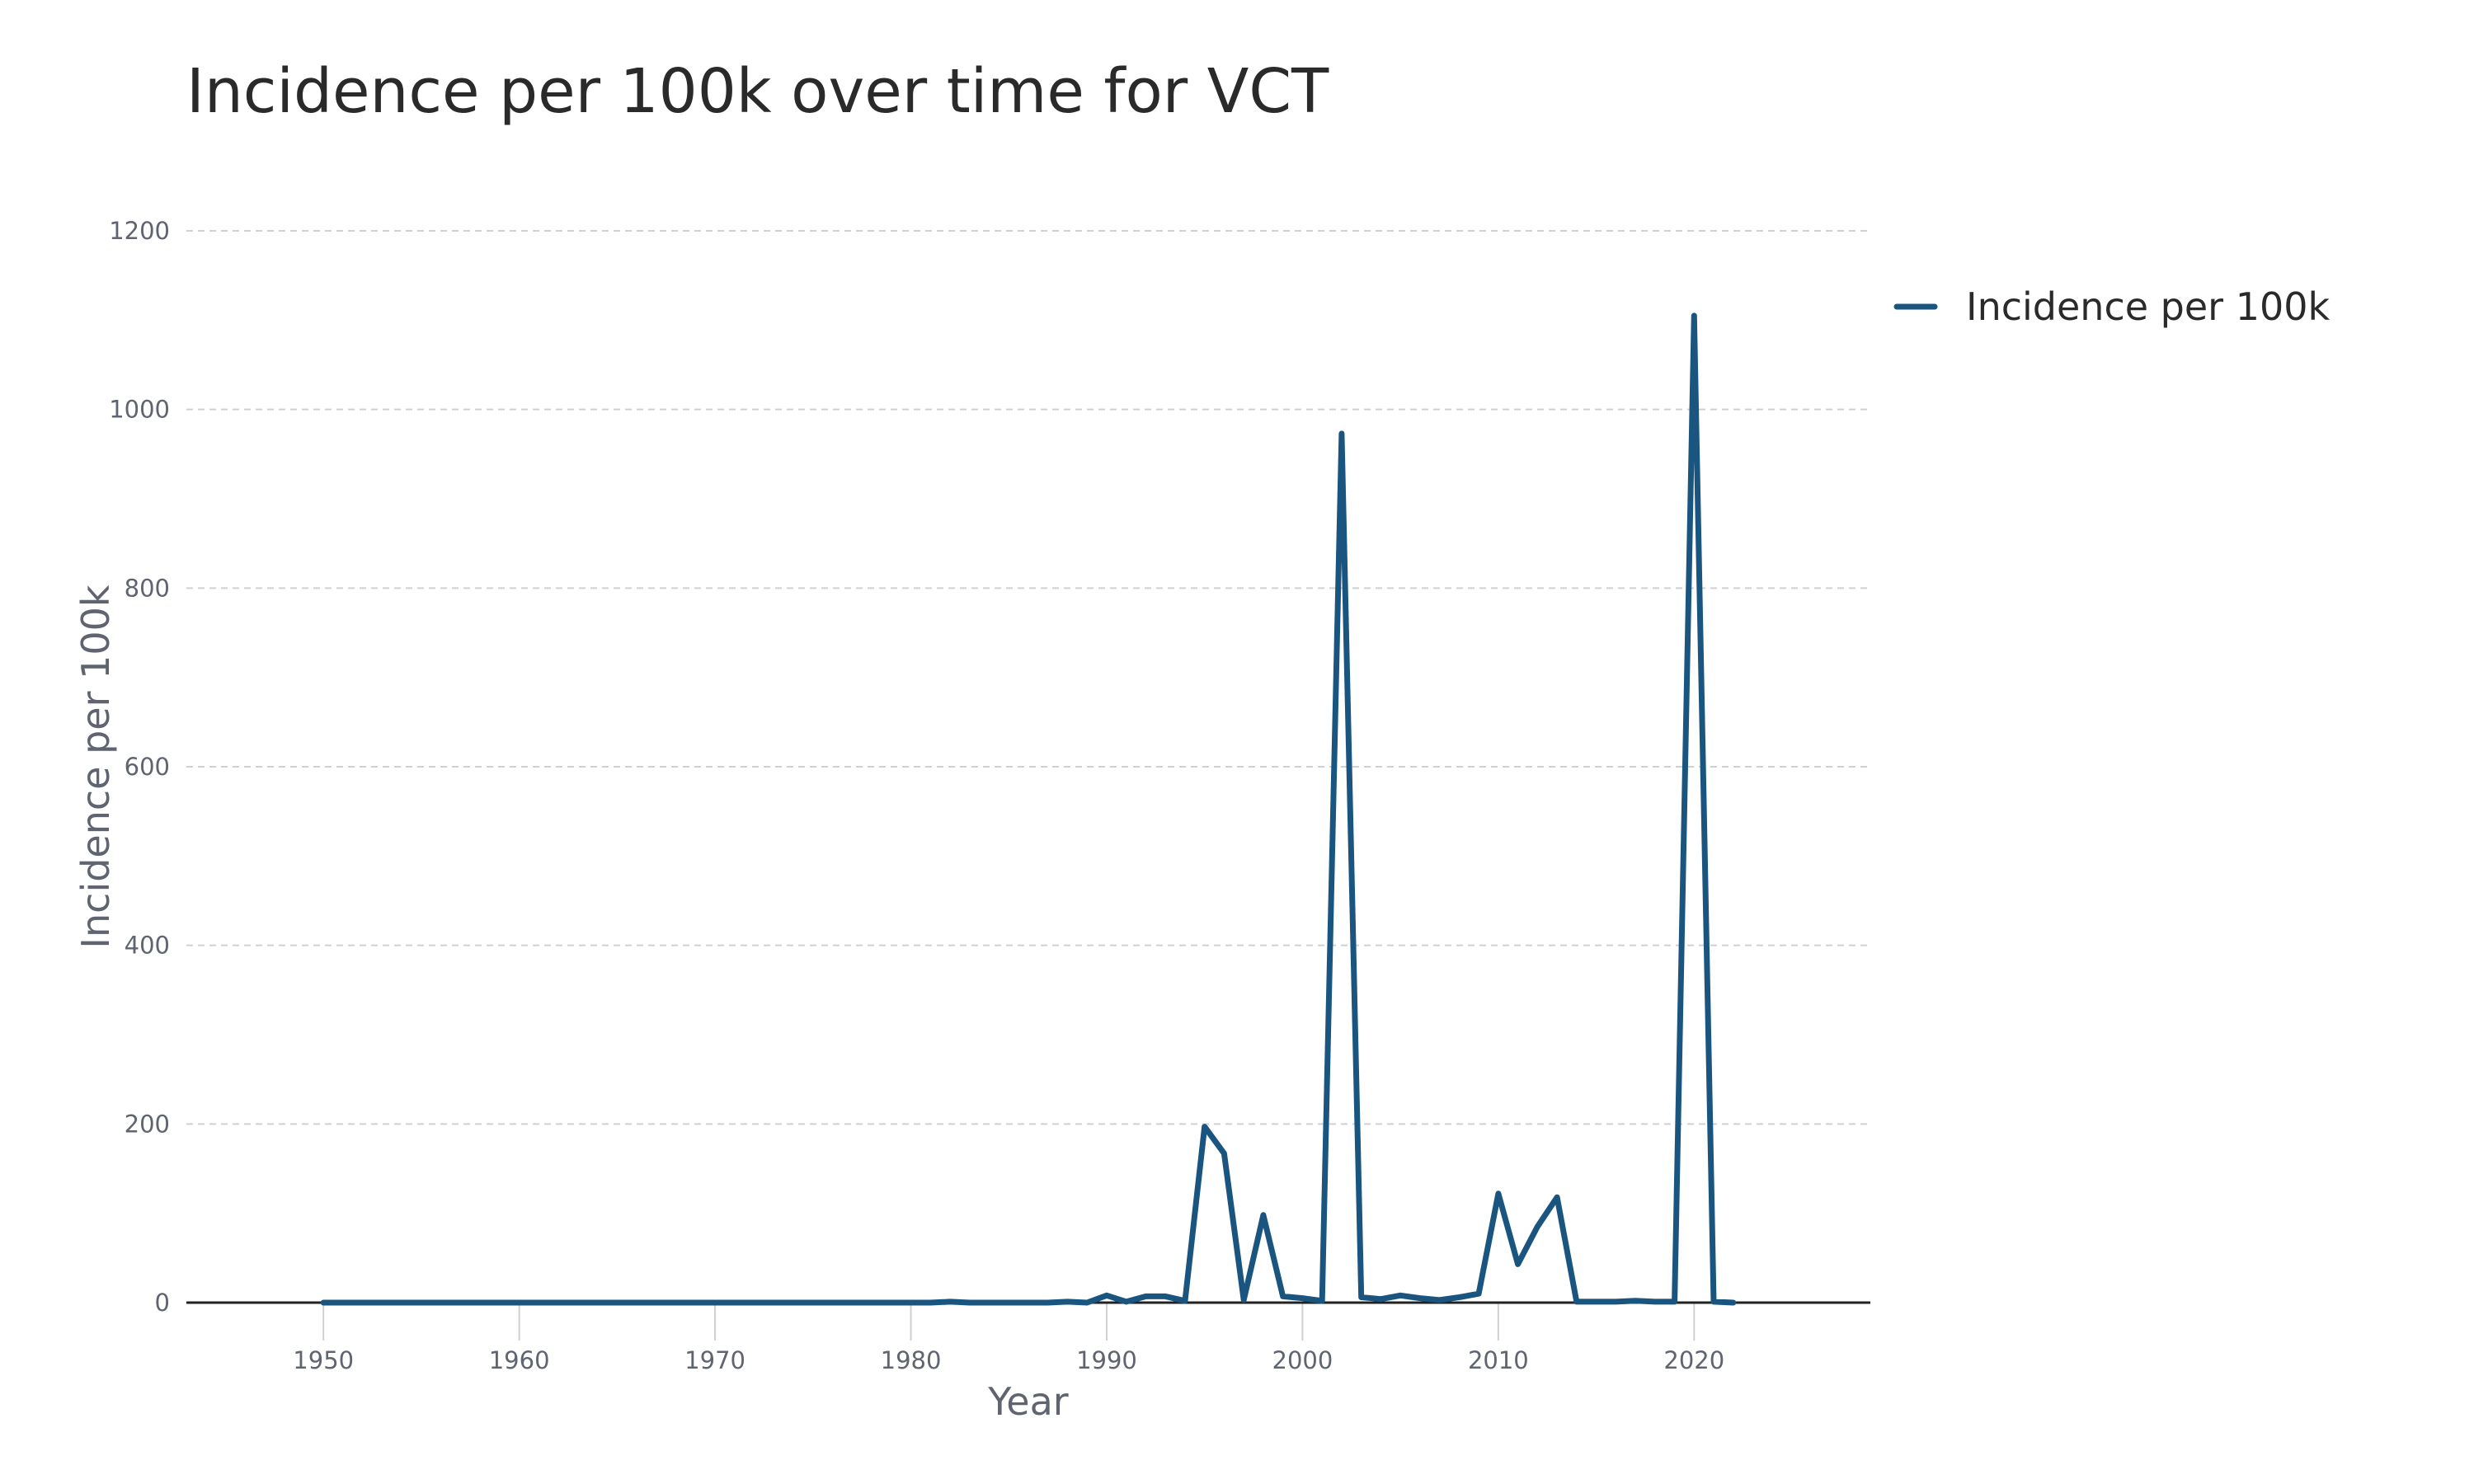 Image resolution: width=2474 pixels, height=1484 pixels. I want to click on x-tick-label: 1990, so click(1106, 1360).